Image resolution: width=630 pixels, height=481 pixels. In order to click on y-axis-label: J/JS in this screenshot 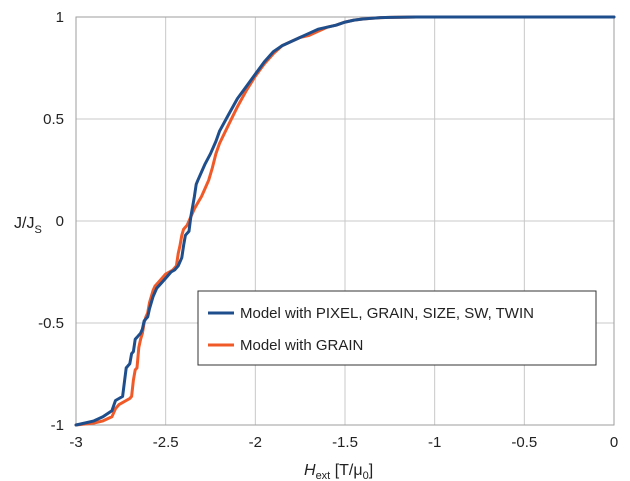, I will do `click(28, 225)`.